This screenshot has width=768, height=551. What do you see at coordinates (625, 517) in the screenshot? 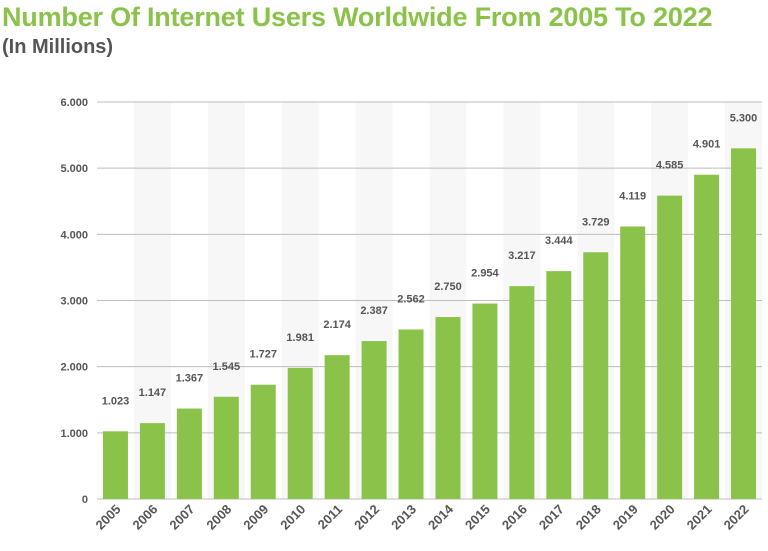
I see `x-tick-label: 2019` at bounding box center [625, 517].